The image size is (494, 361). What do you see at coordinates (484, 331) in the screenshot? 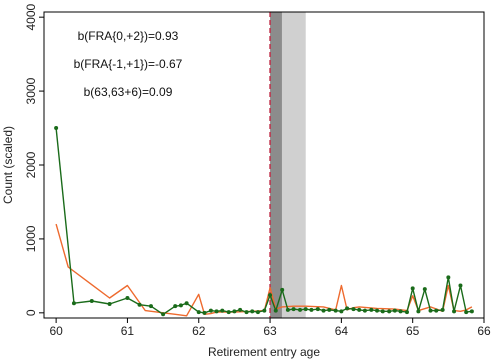
I see `x-tick-label: 66` at bounding box center [484, 331].